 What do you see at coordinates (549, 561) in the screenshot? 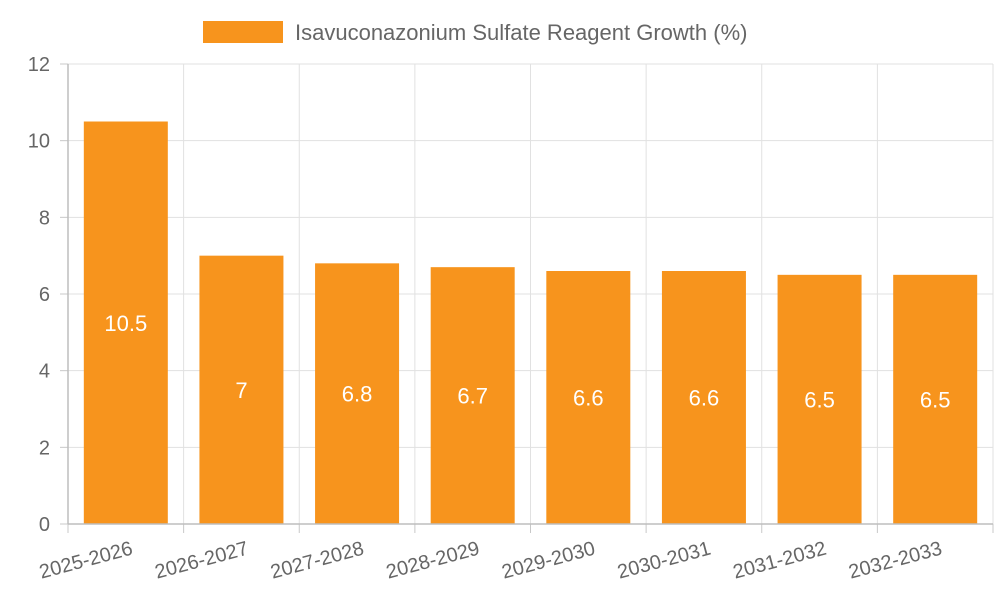
I see `x-tick-label: 2029-2030` at bounding box center [549, 561].